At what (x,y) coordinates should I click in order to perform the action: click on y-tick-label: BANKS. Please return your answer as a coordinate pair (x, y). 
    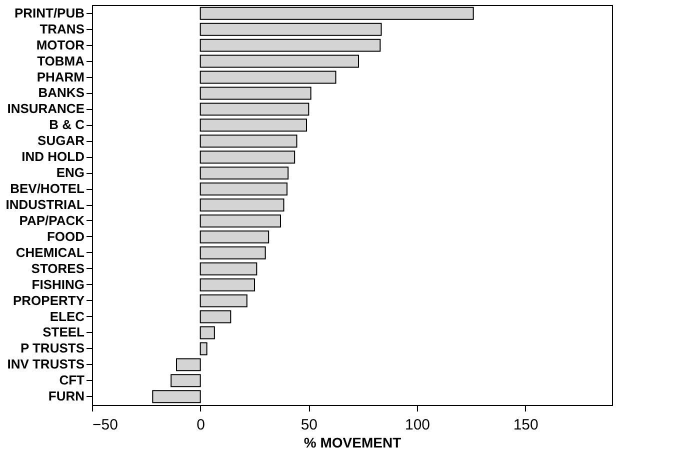
    Looking at the image, I should click on (61, 92).